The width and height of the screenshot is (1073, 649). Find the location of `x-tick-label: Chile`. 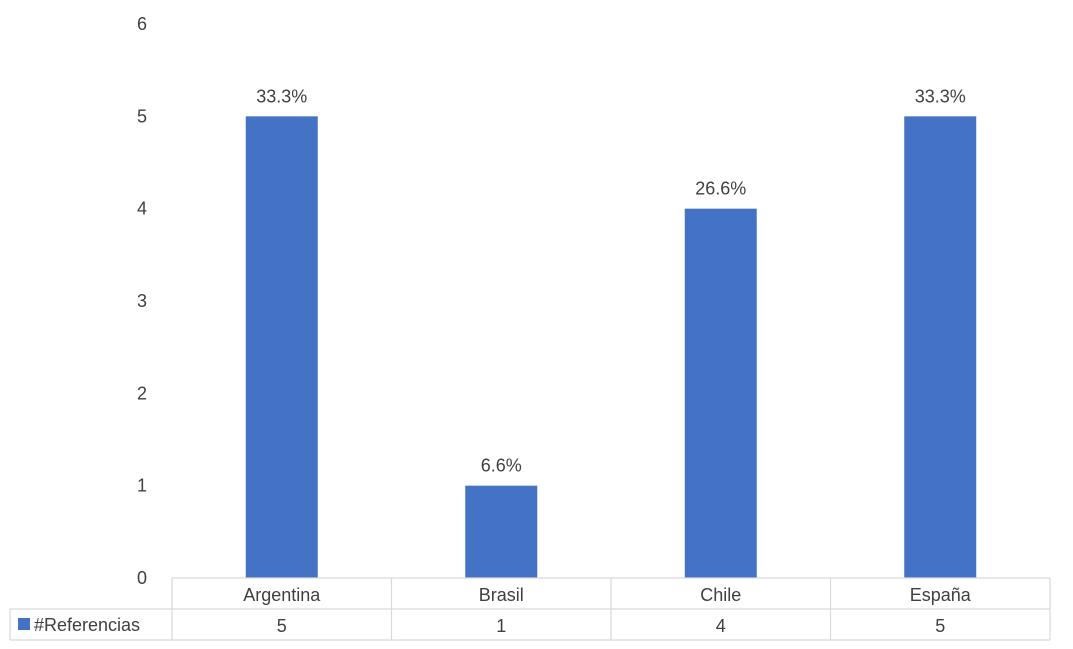

x-tick-label: Chile is located at coordinates (720, 595).